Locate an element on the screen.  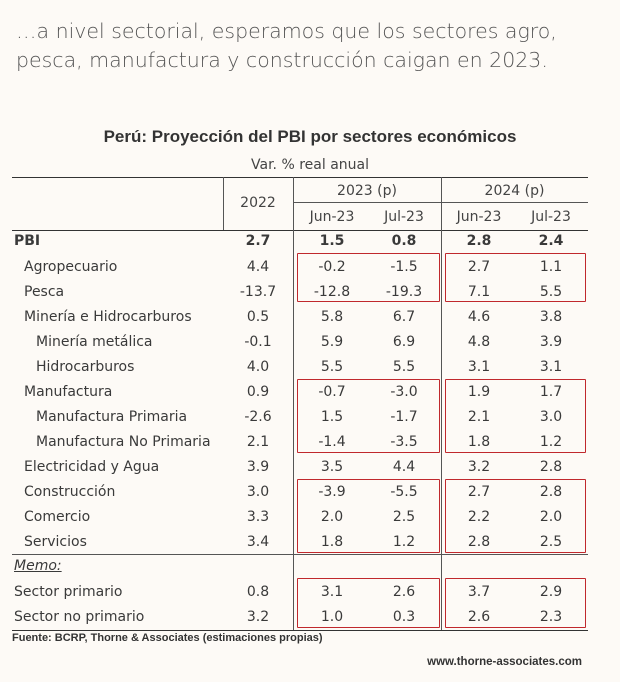
header-2022: 2022 is located at coordinates (258, 203).